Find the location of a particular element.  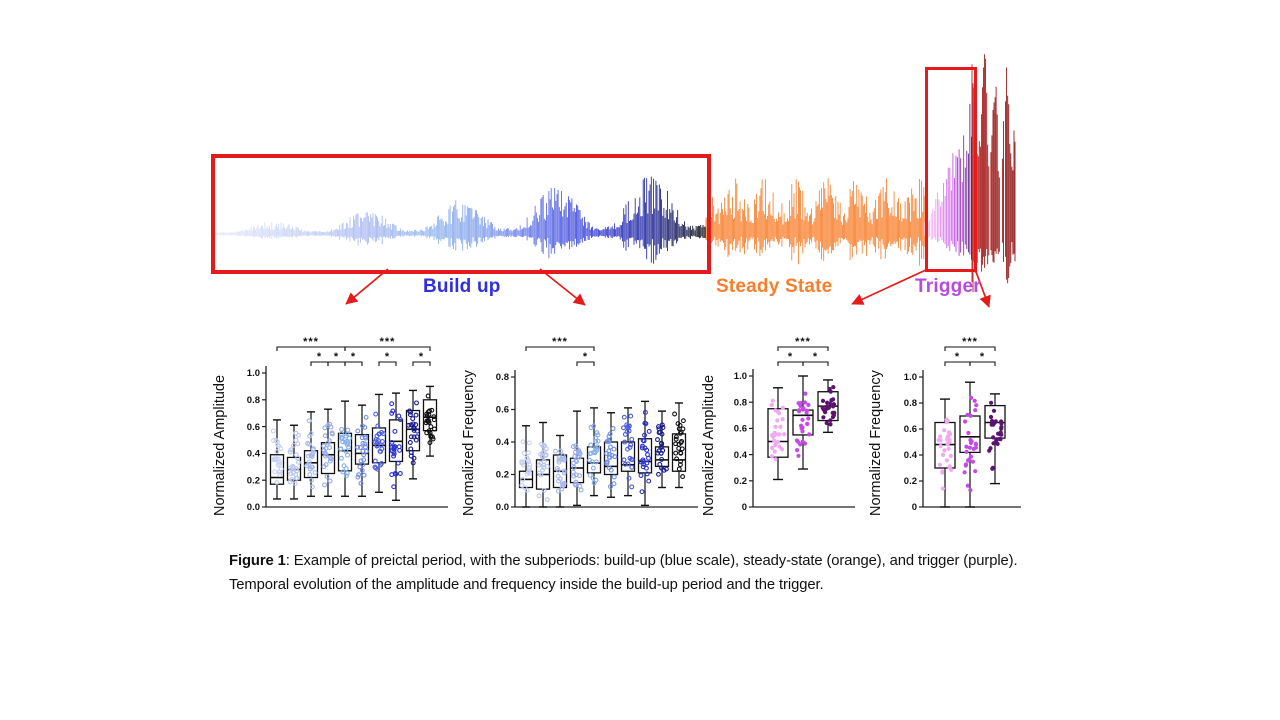

boxplot-frequency-trigger: 00.20.40.60.81.0**** * is located at coordinates (962, 424).